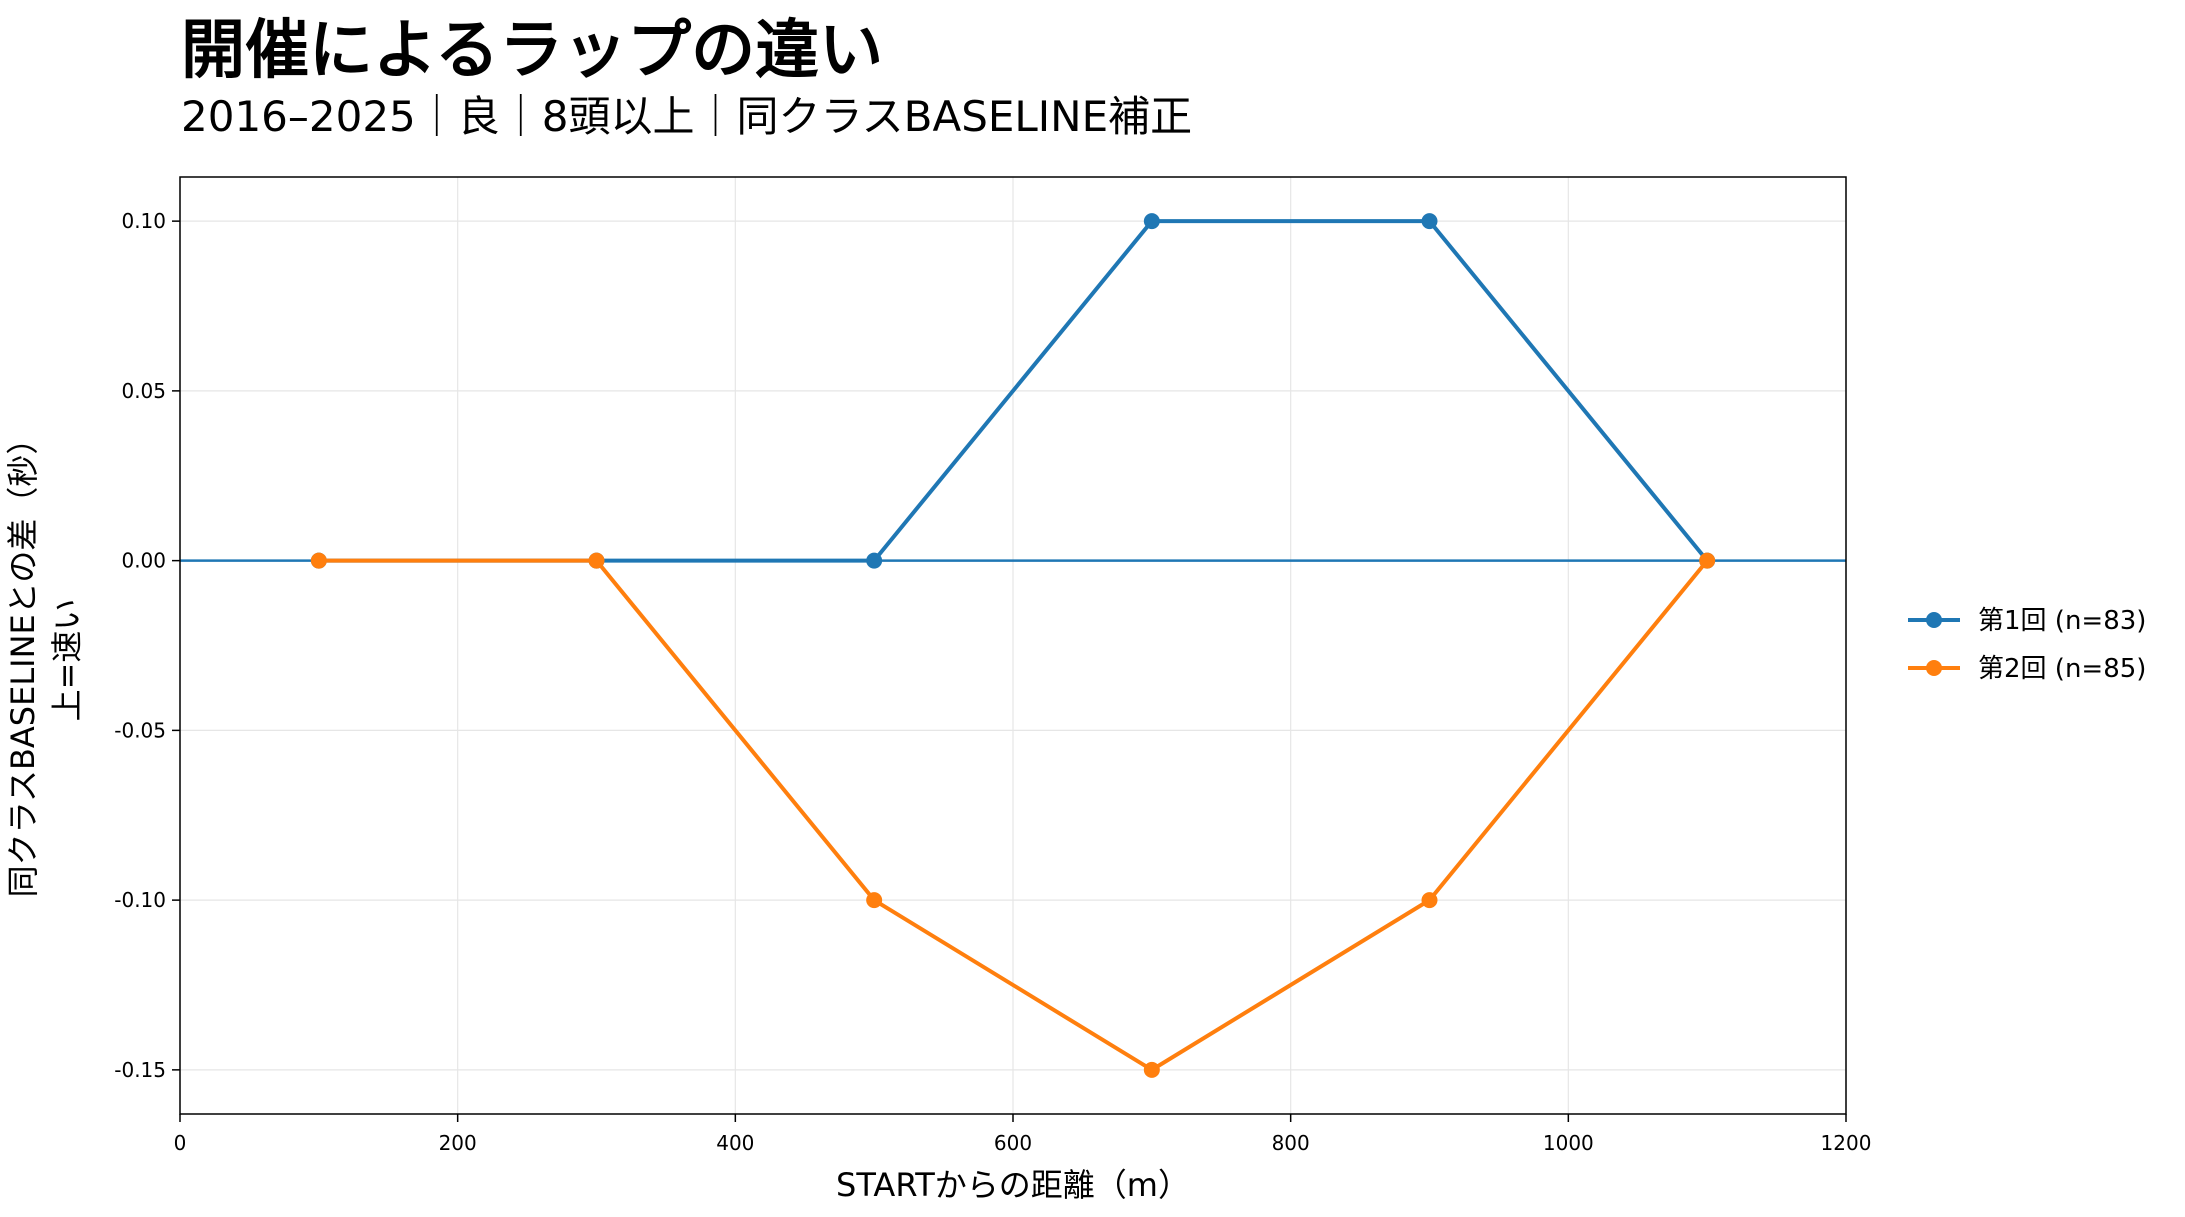 The width and height of the screenshot is (2185, 1217). What do you see at coordinates (143, 221) in the screenshot?
I see `y-tick-label: 0.10` at bounding box center [143, 221].